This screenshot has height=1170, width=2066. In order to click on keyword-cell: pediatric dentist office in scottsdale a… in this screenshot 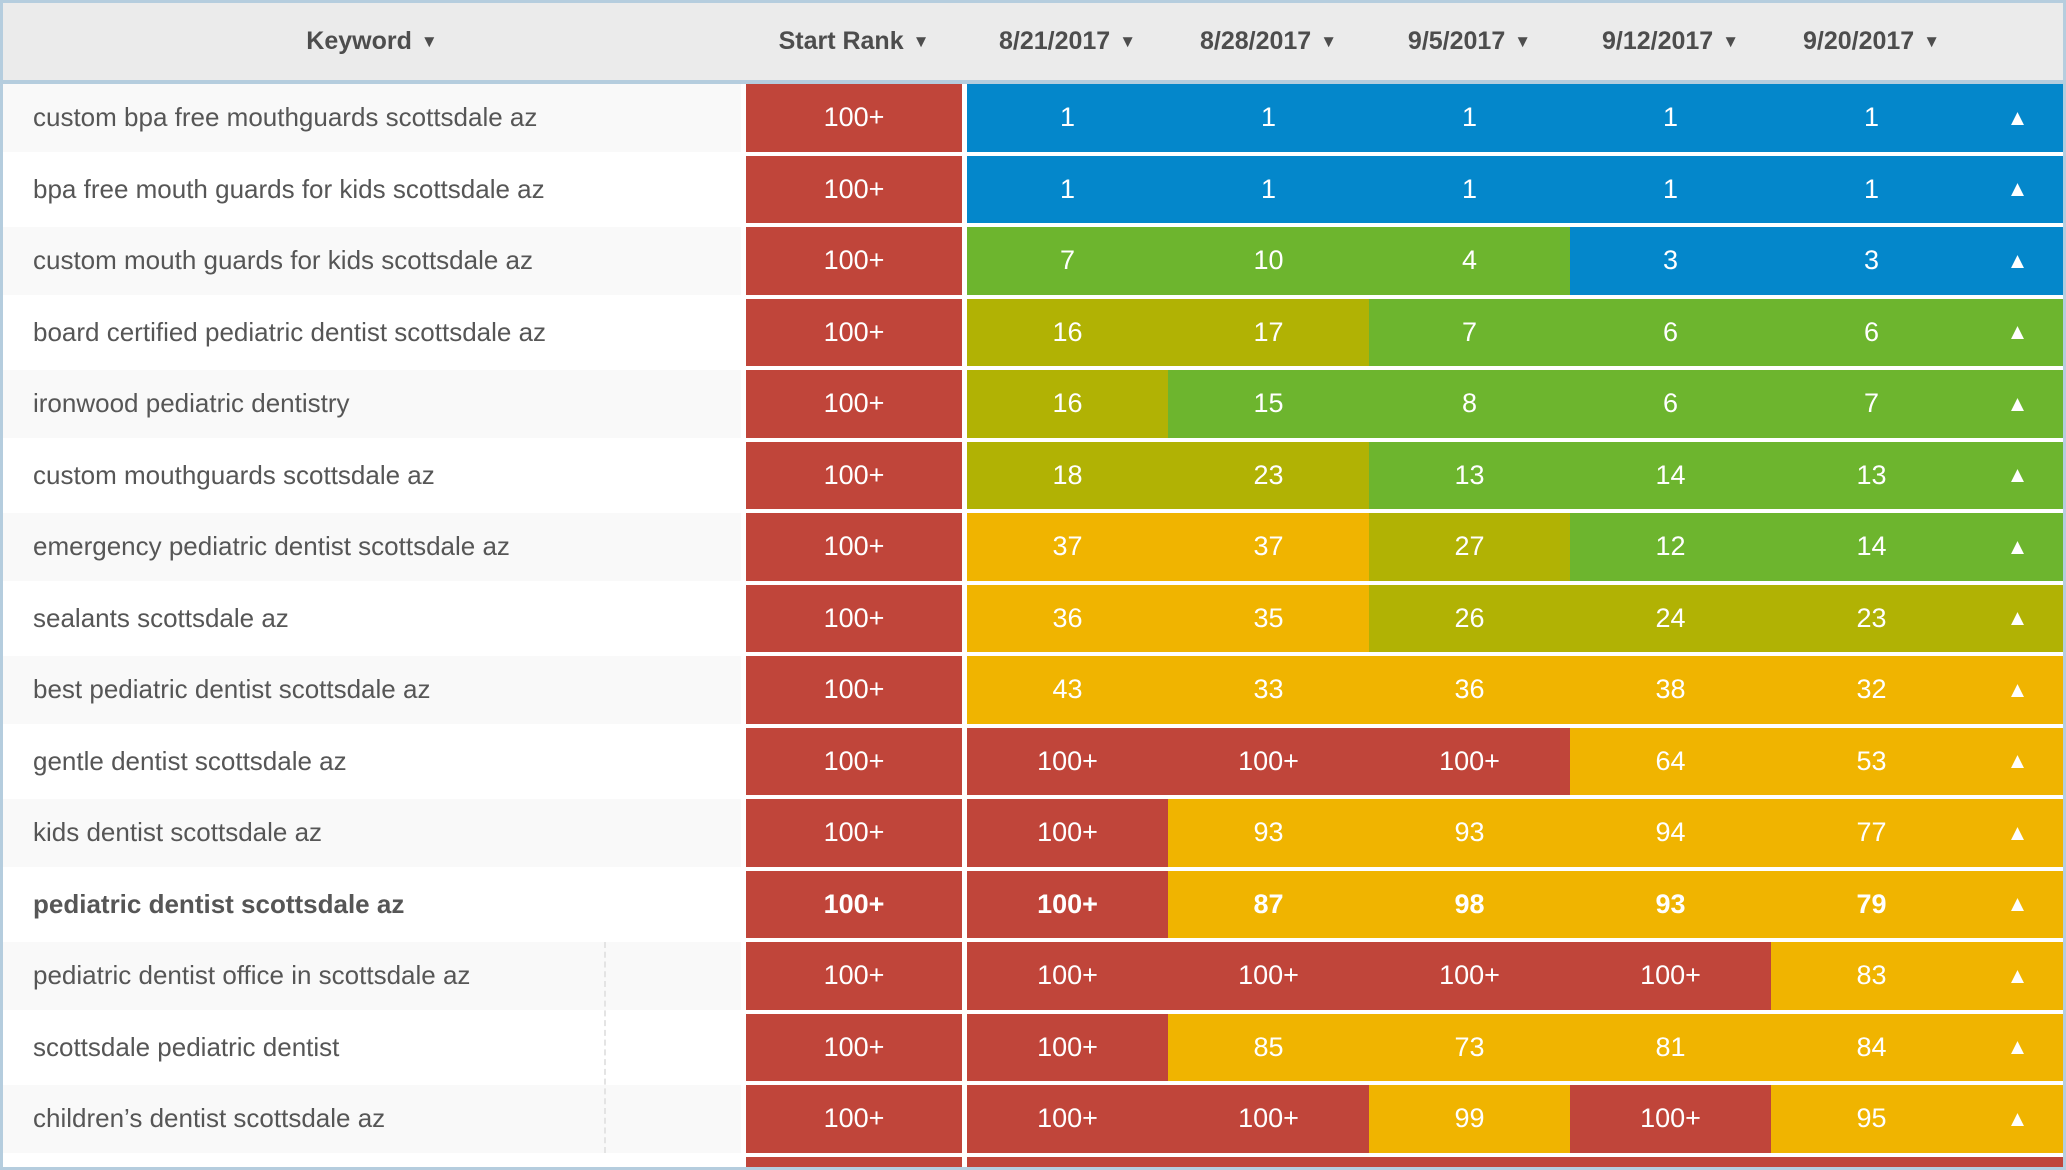, I will do `click(372, 976)`.